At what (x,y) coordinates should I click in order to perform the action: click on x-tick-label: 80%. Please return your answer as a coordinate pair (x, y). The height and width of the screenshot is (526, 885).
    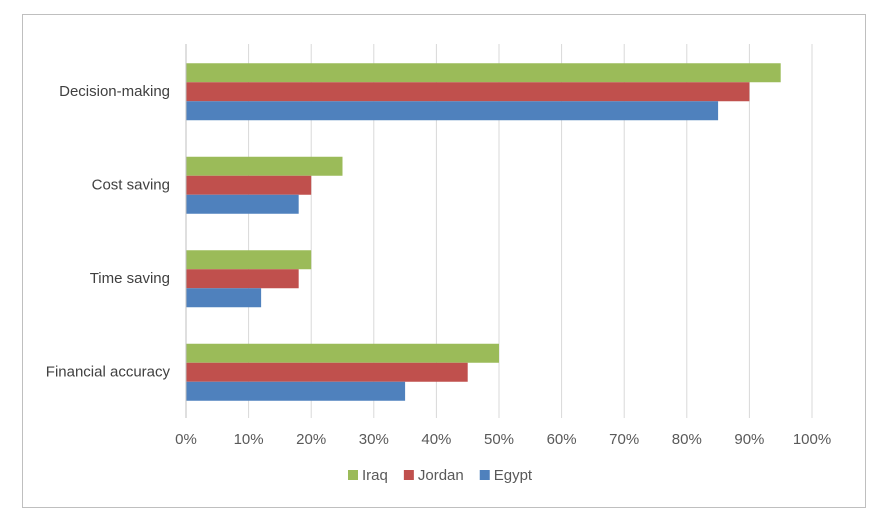
    Looking at the image, I should click on (687, 439).